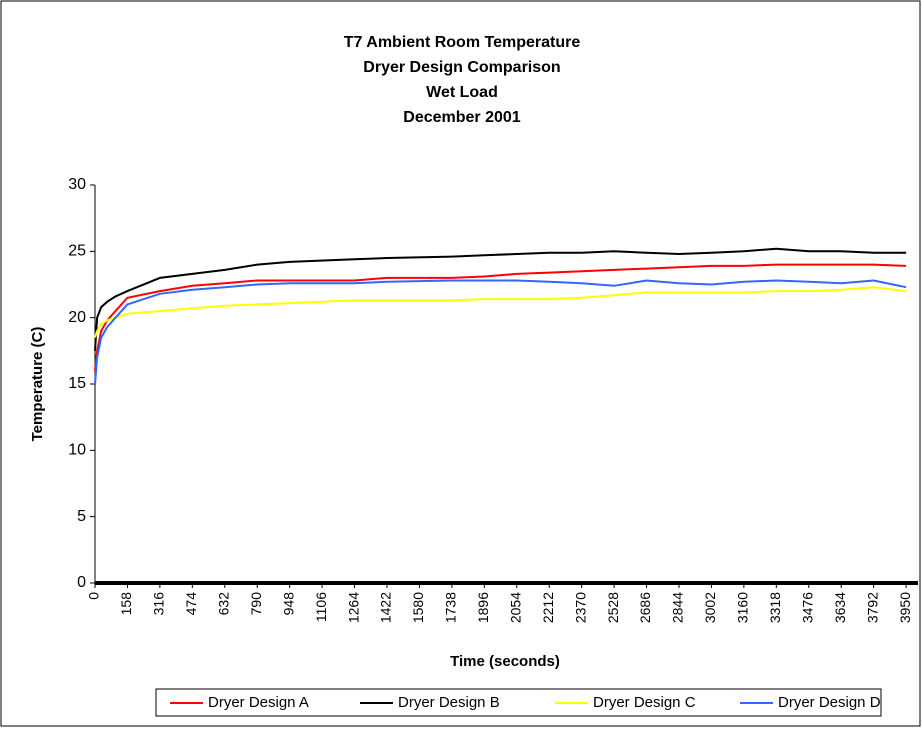 The image size is (922, 733). What do you see at coordinates (515, 607) in the screenshot?
I see `x-tick-label: 2054` at bounding box center [515, 607].